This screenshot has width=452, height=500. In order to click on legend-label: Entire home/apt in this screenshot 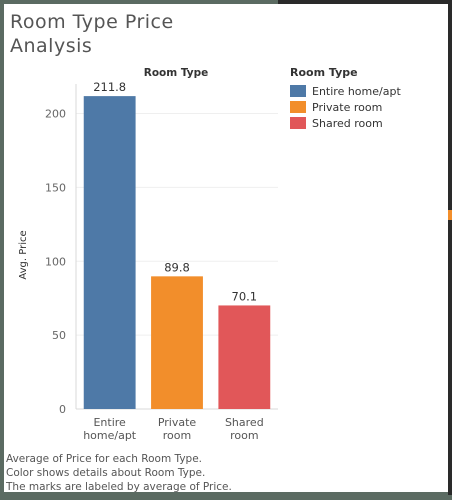, I will do `click(356, 91)`.